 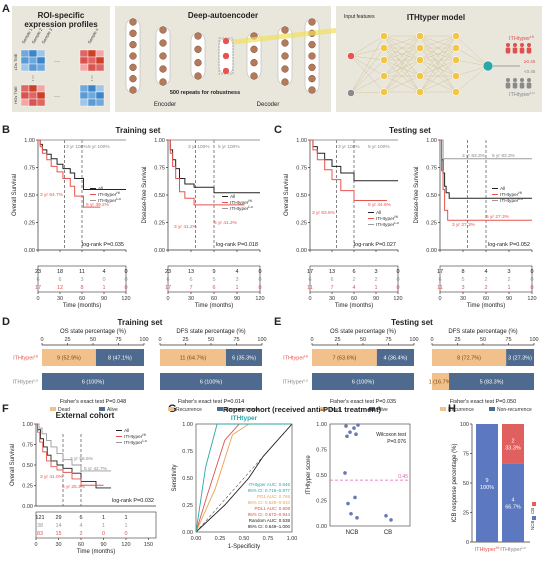 What do you see at coordinates (6, 322) in the screenshot?
I see `panel-letter-d: D` at bounding box center [6, 322].